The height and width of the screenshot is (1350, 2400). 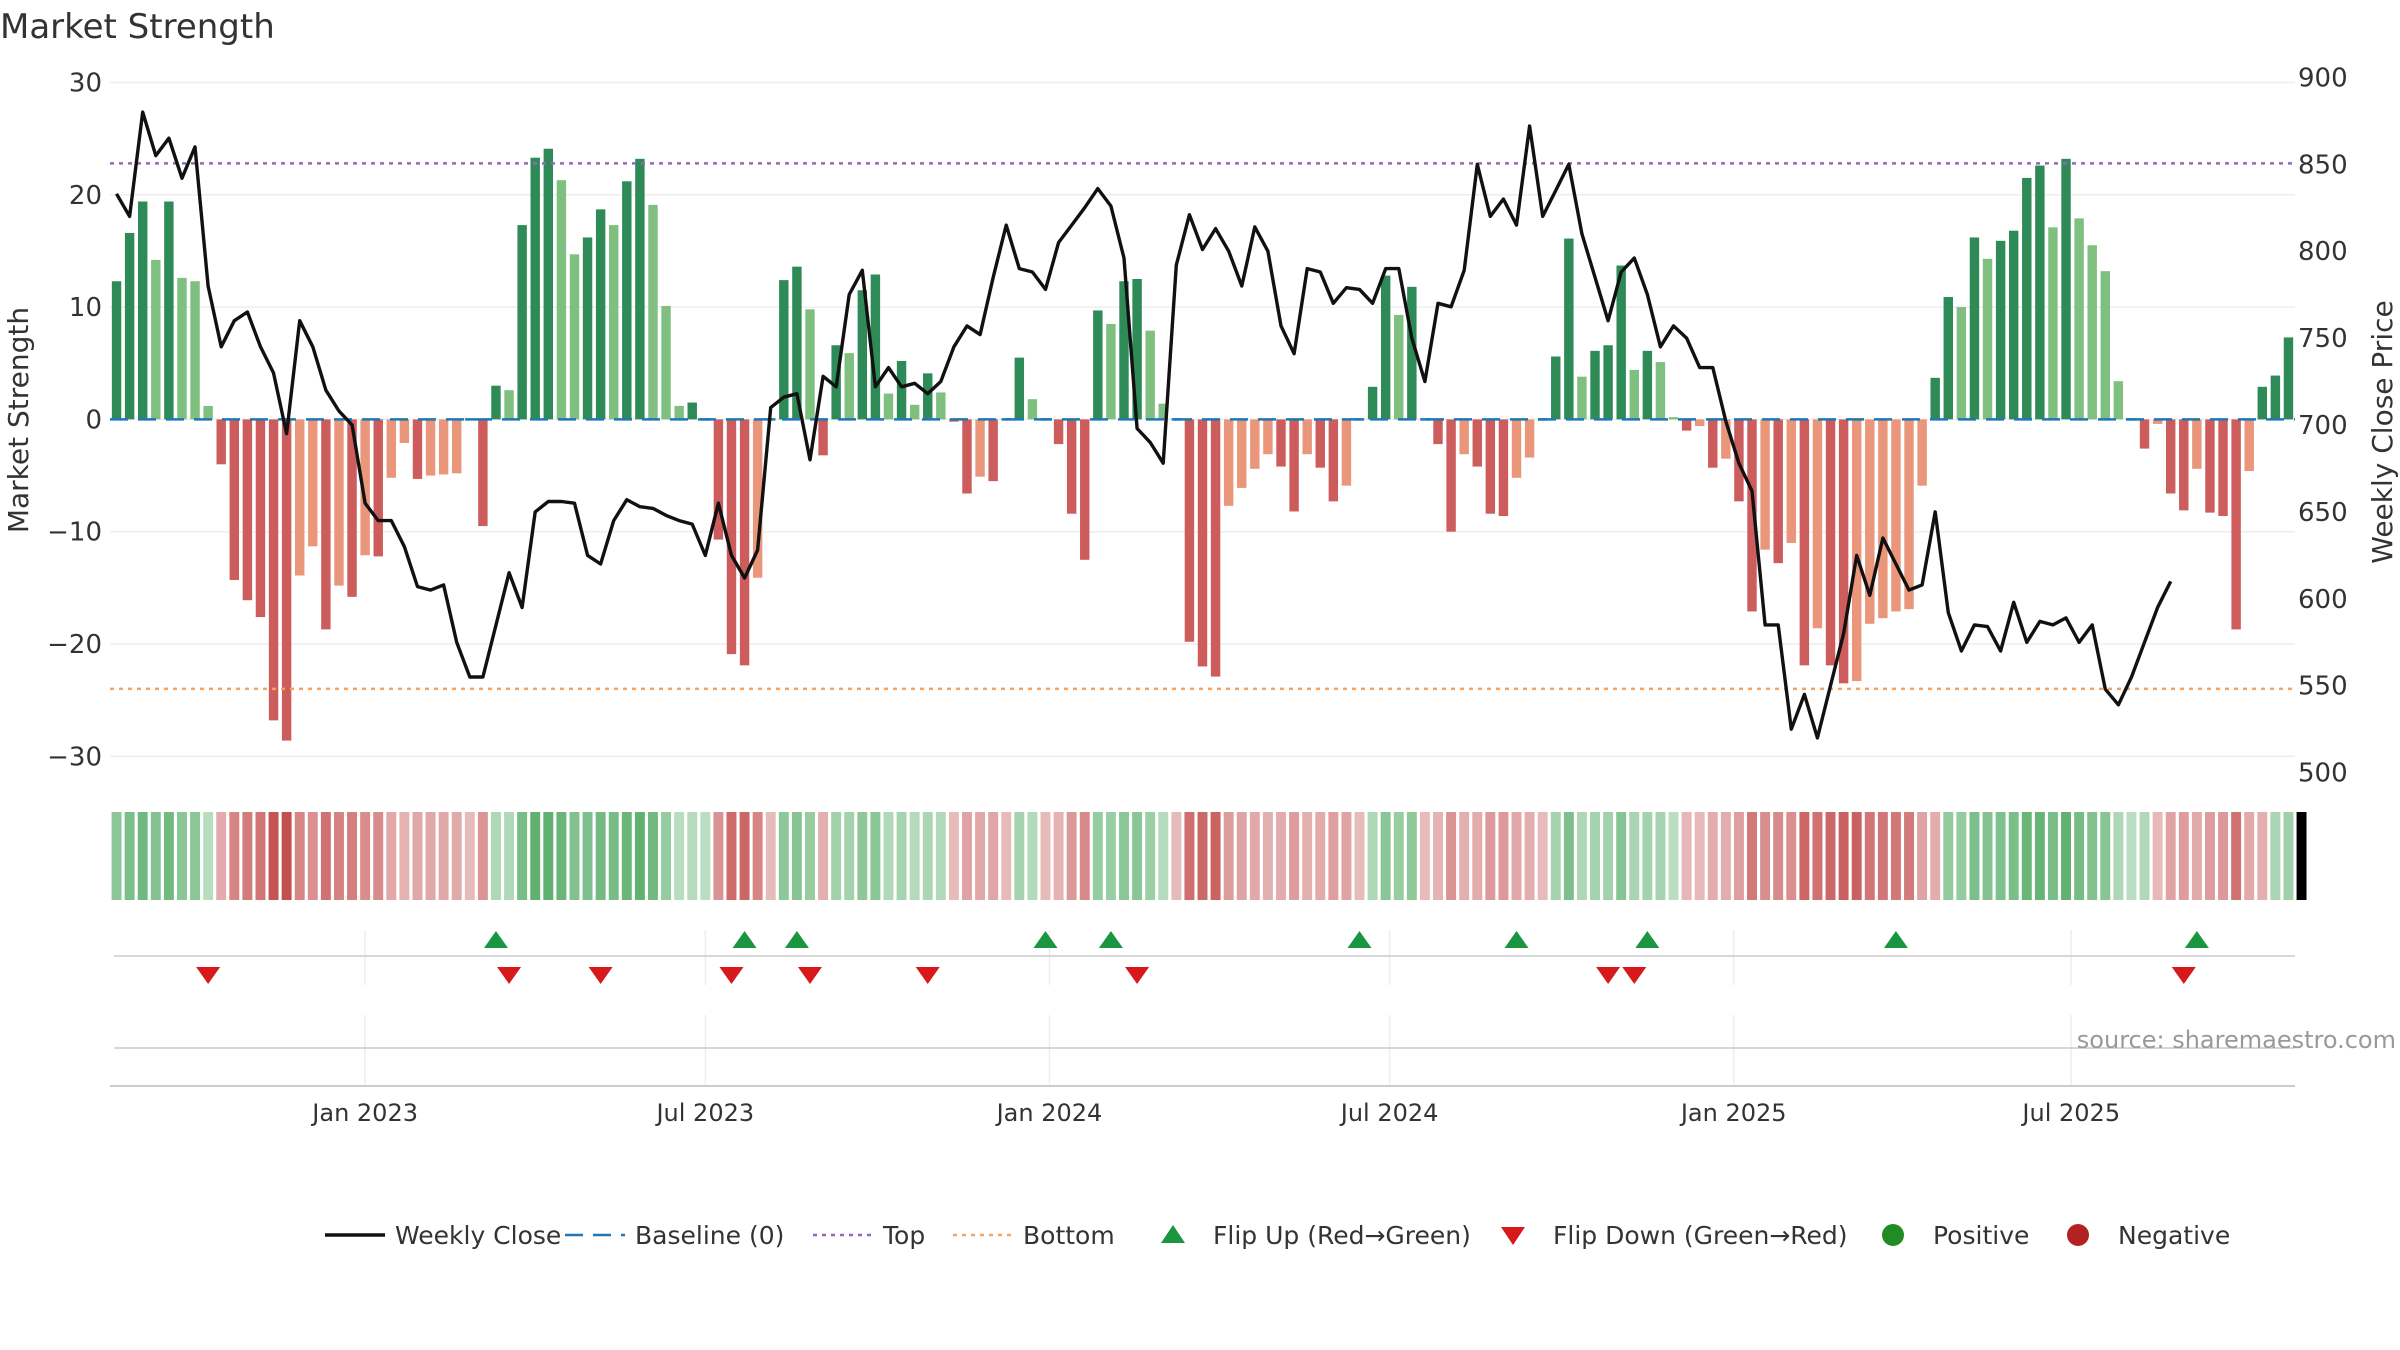 What do you see at coordinates (478, 1235) in the screenshot?
I see `legend-label: Weekly Close` at bounding box center [478, 1235].